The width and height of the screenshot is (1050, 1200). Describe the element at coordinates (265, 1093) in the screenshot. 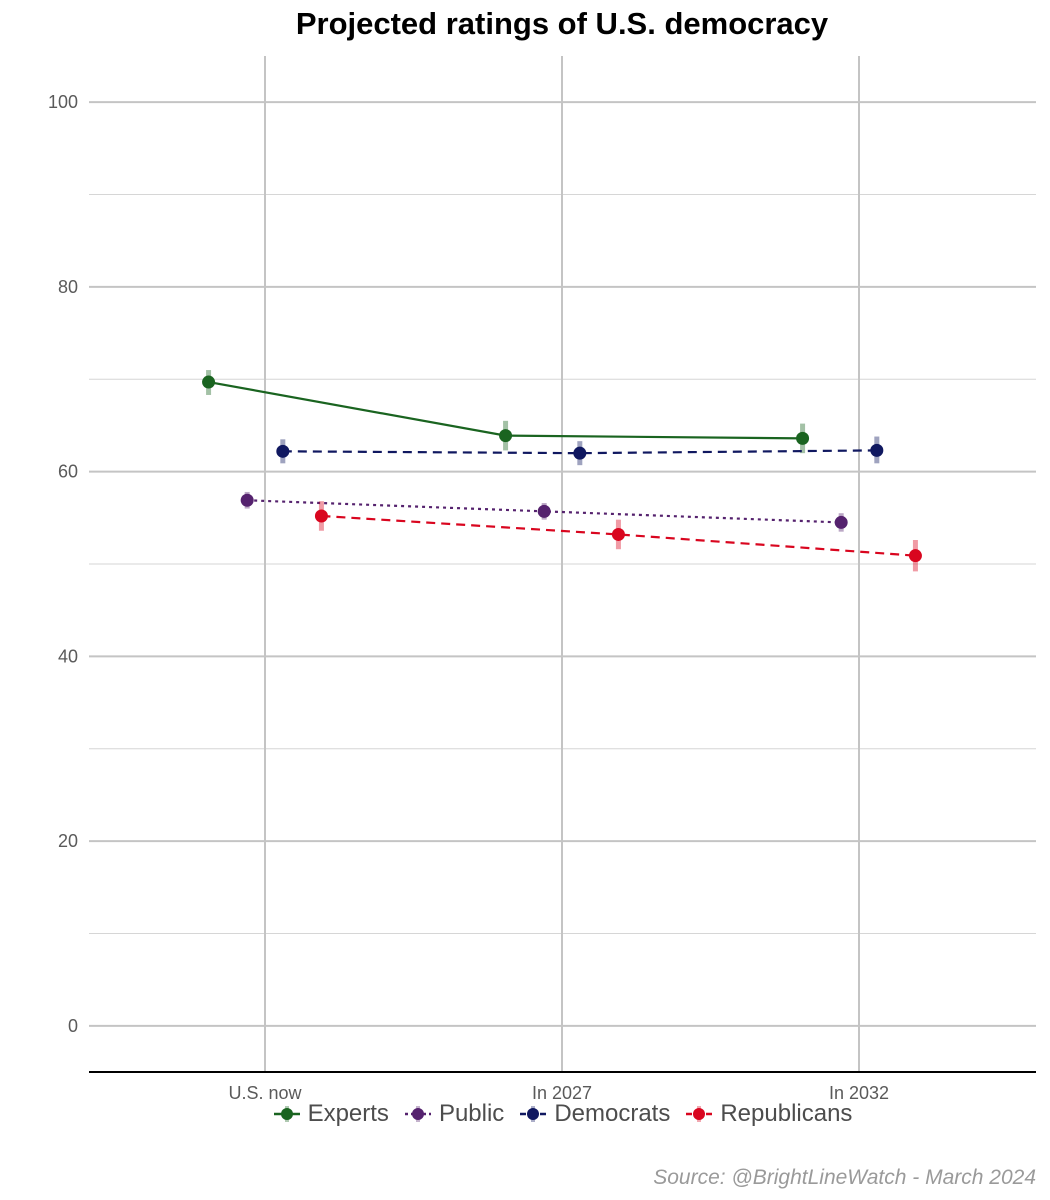

I see `x-tick-label: U.S. now` at that location.